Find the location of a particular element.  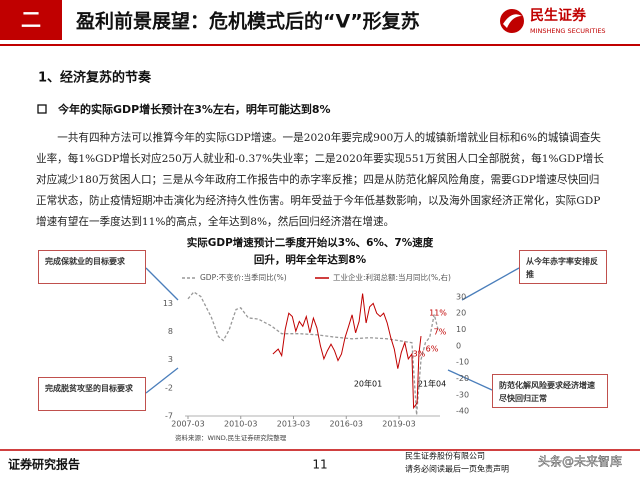

logo-icon is located at coordinates (512, 21).